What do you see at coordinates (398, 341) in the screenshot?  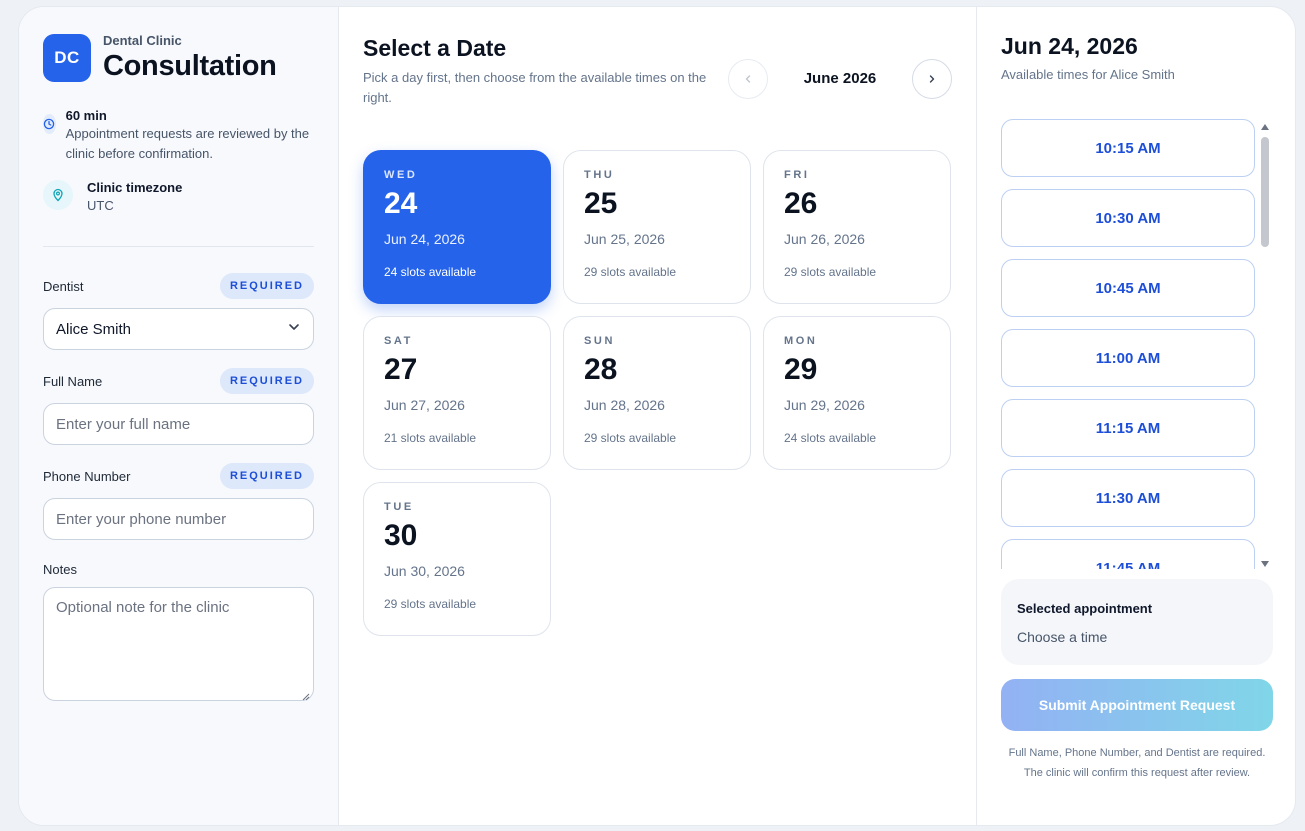 I see `day-weekday: SAT` at bounding box center [398, 341].